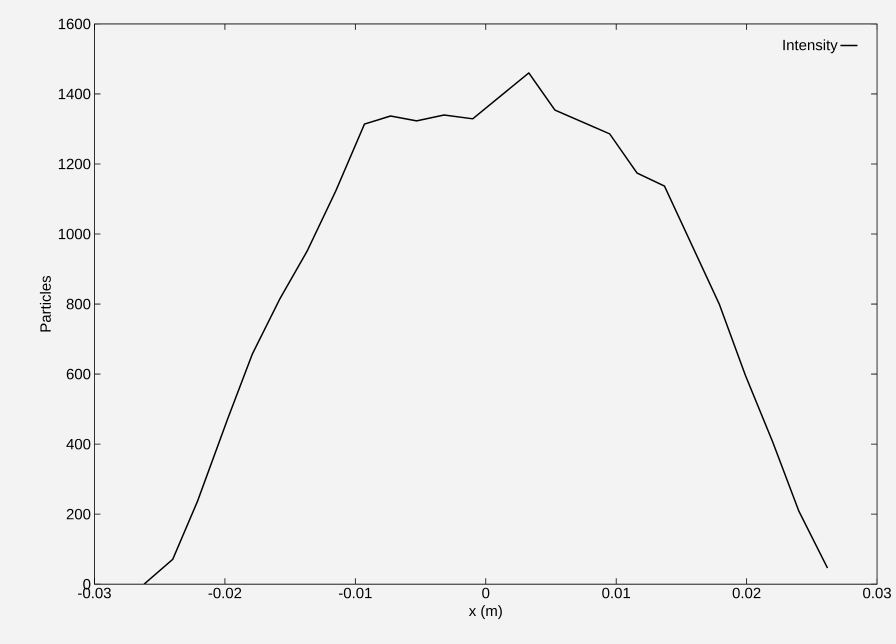 This screenshot has height=644, width=896. I want to click on y-tick-label: 1400, so click(74, 94).